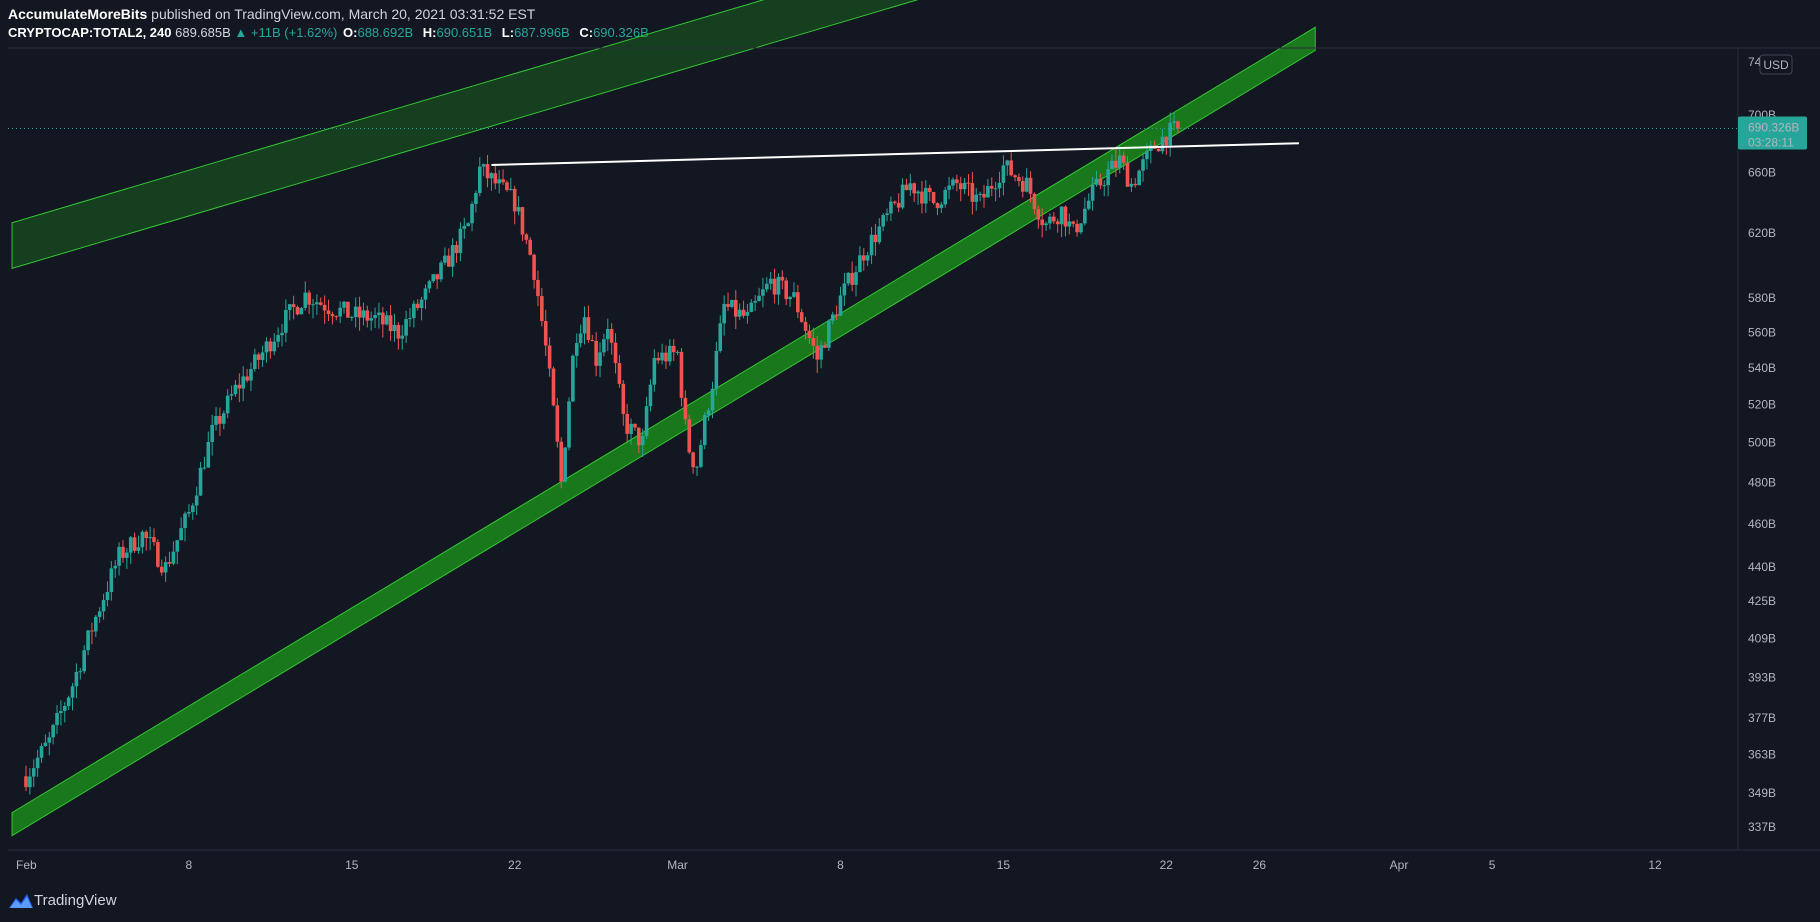  I want to click on x-tick-label: 15, so click(352, 865).